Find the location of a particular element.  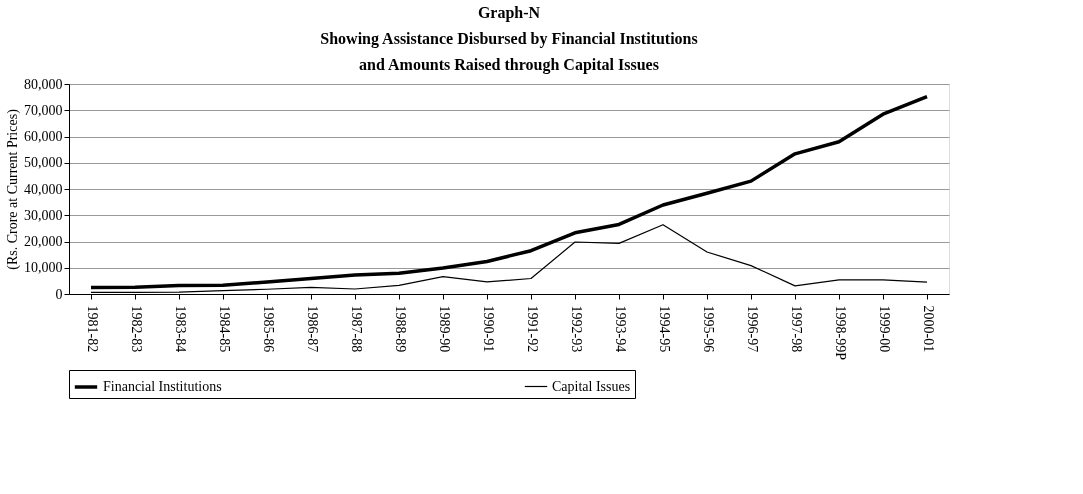

x-tick-label: 1993-94 is located at coordinates (620, 329).